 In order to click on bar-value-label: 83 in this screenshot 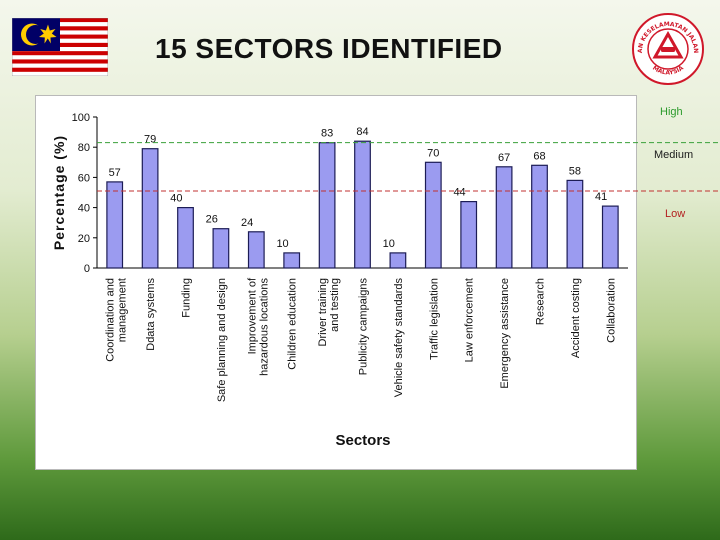, I will do `click(327, 134)`.